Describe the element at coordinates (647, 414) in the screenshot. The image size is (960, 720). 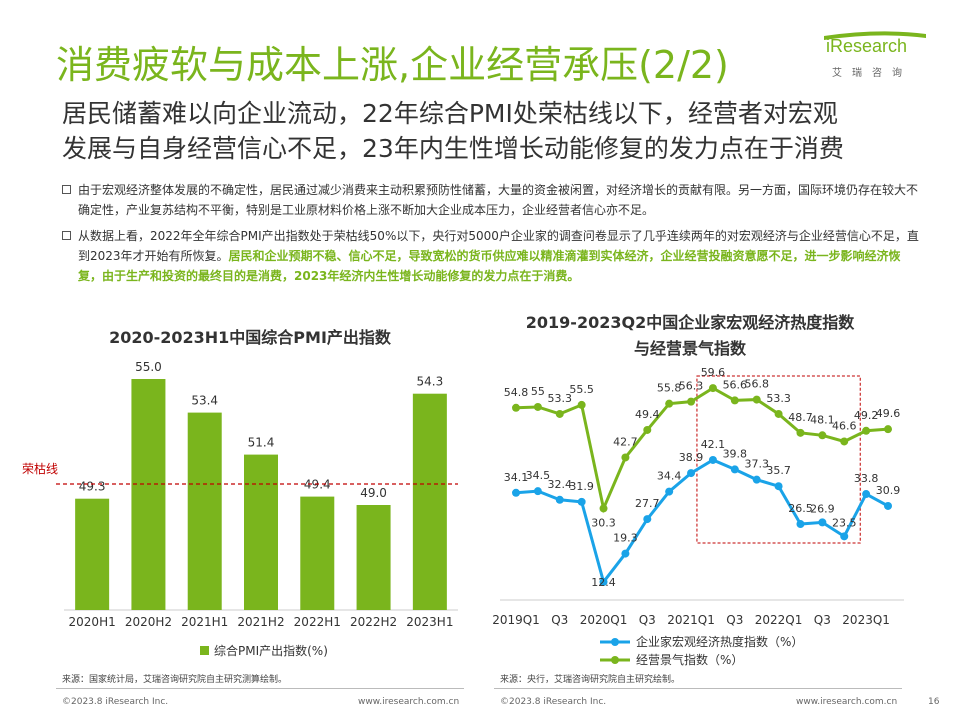
I see `business-index-data-label: 49.4` at that location.